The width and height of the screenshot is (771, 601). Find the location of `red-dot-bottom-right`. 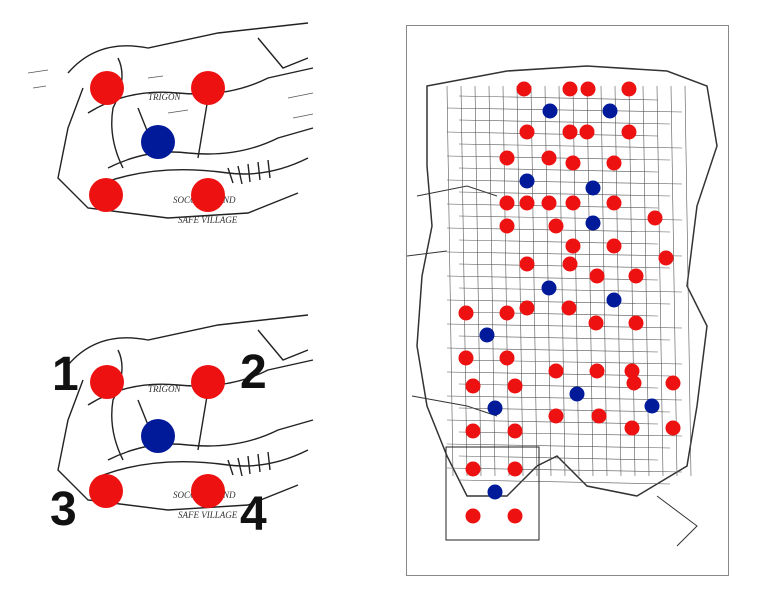

red-dot-bottom-right is located at coordinates (208, 195).